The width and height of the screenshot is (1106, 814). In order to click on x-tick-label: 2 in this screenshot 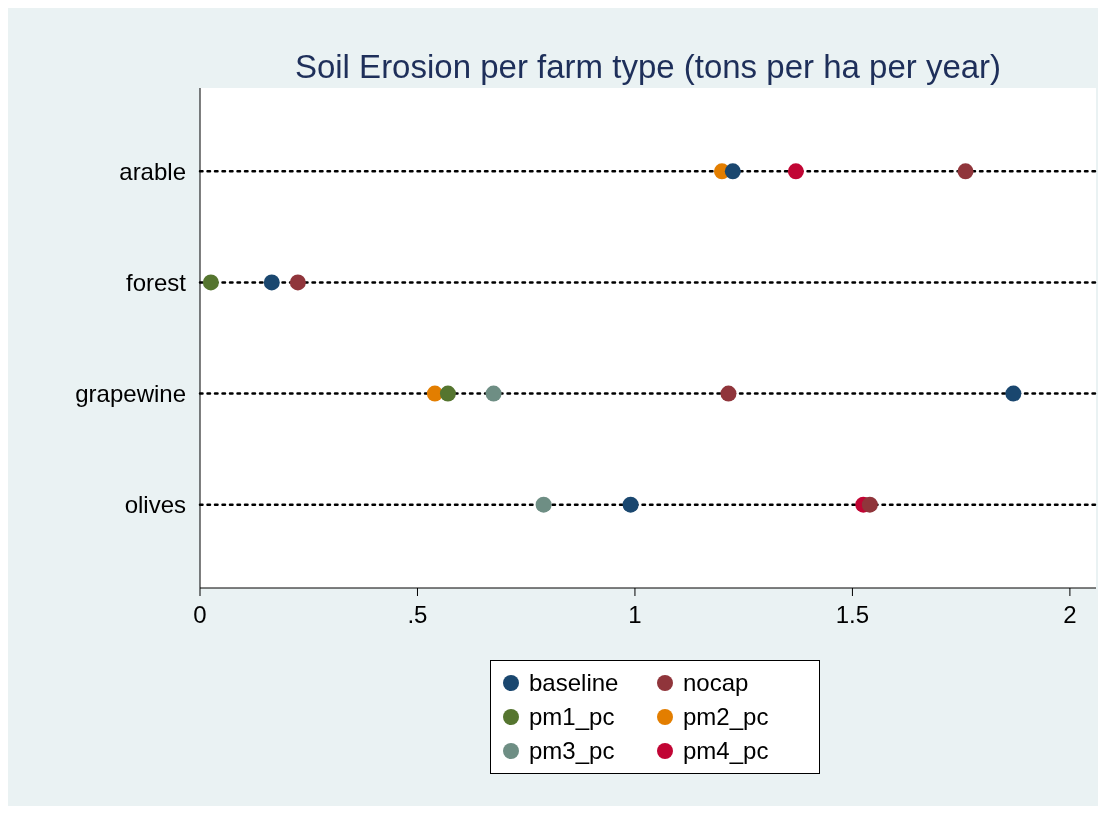, I will do `click(1070, 615)`.